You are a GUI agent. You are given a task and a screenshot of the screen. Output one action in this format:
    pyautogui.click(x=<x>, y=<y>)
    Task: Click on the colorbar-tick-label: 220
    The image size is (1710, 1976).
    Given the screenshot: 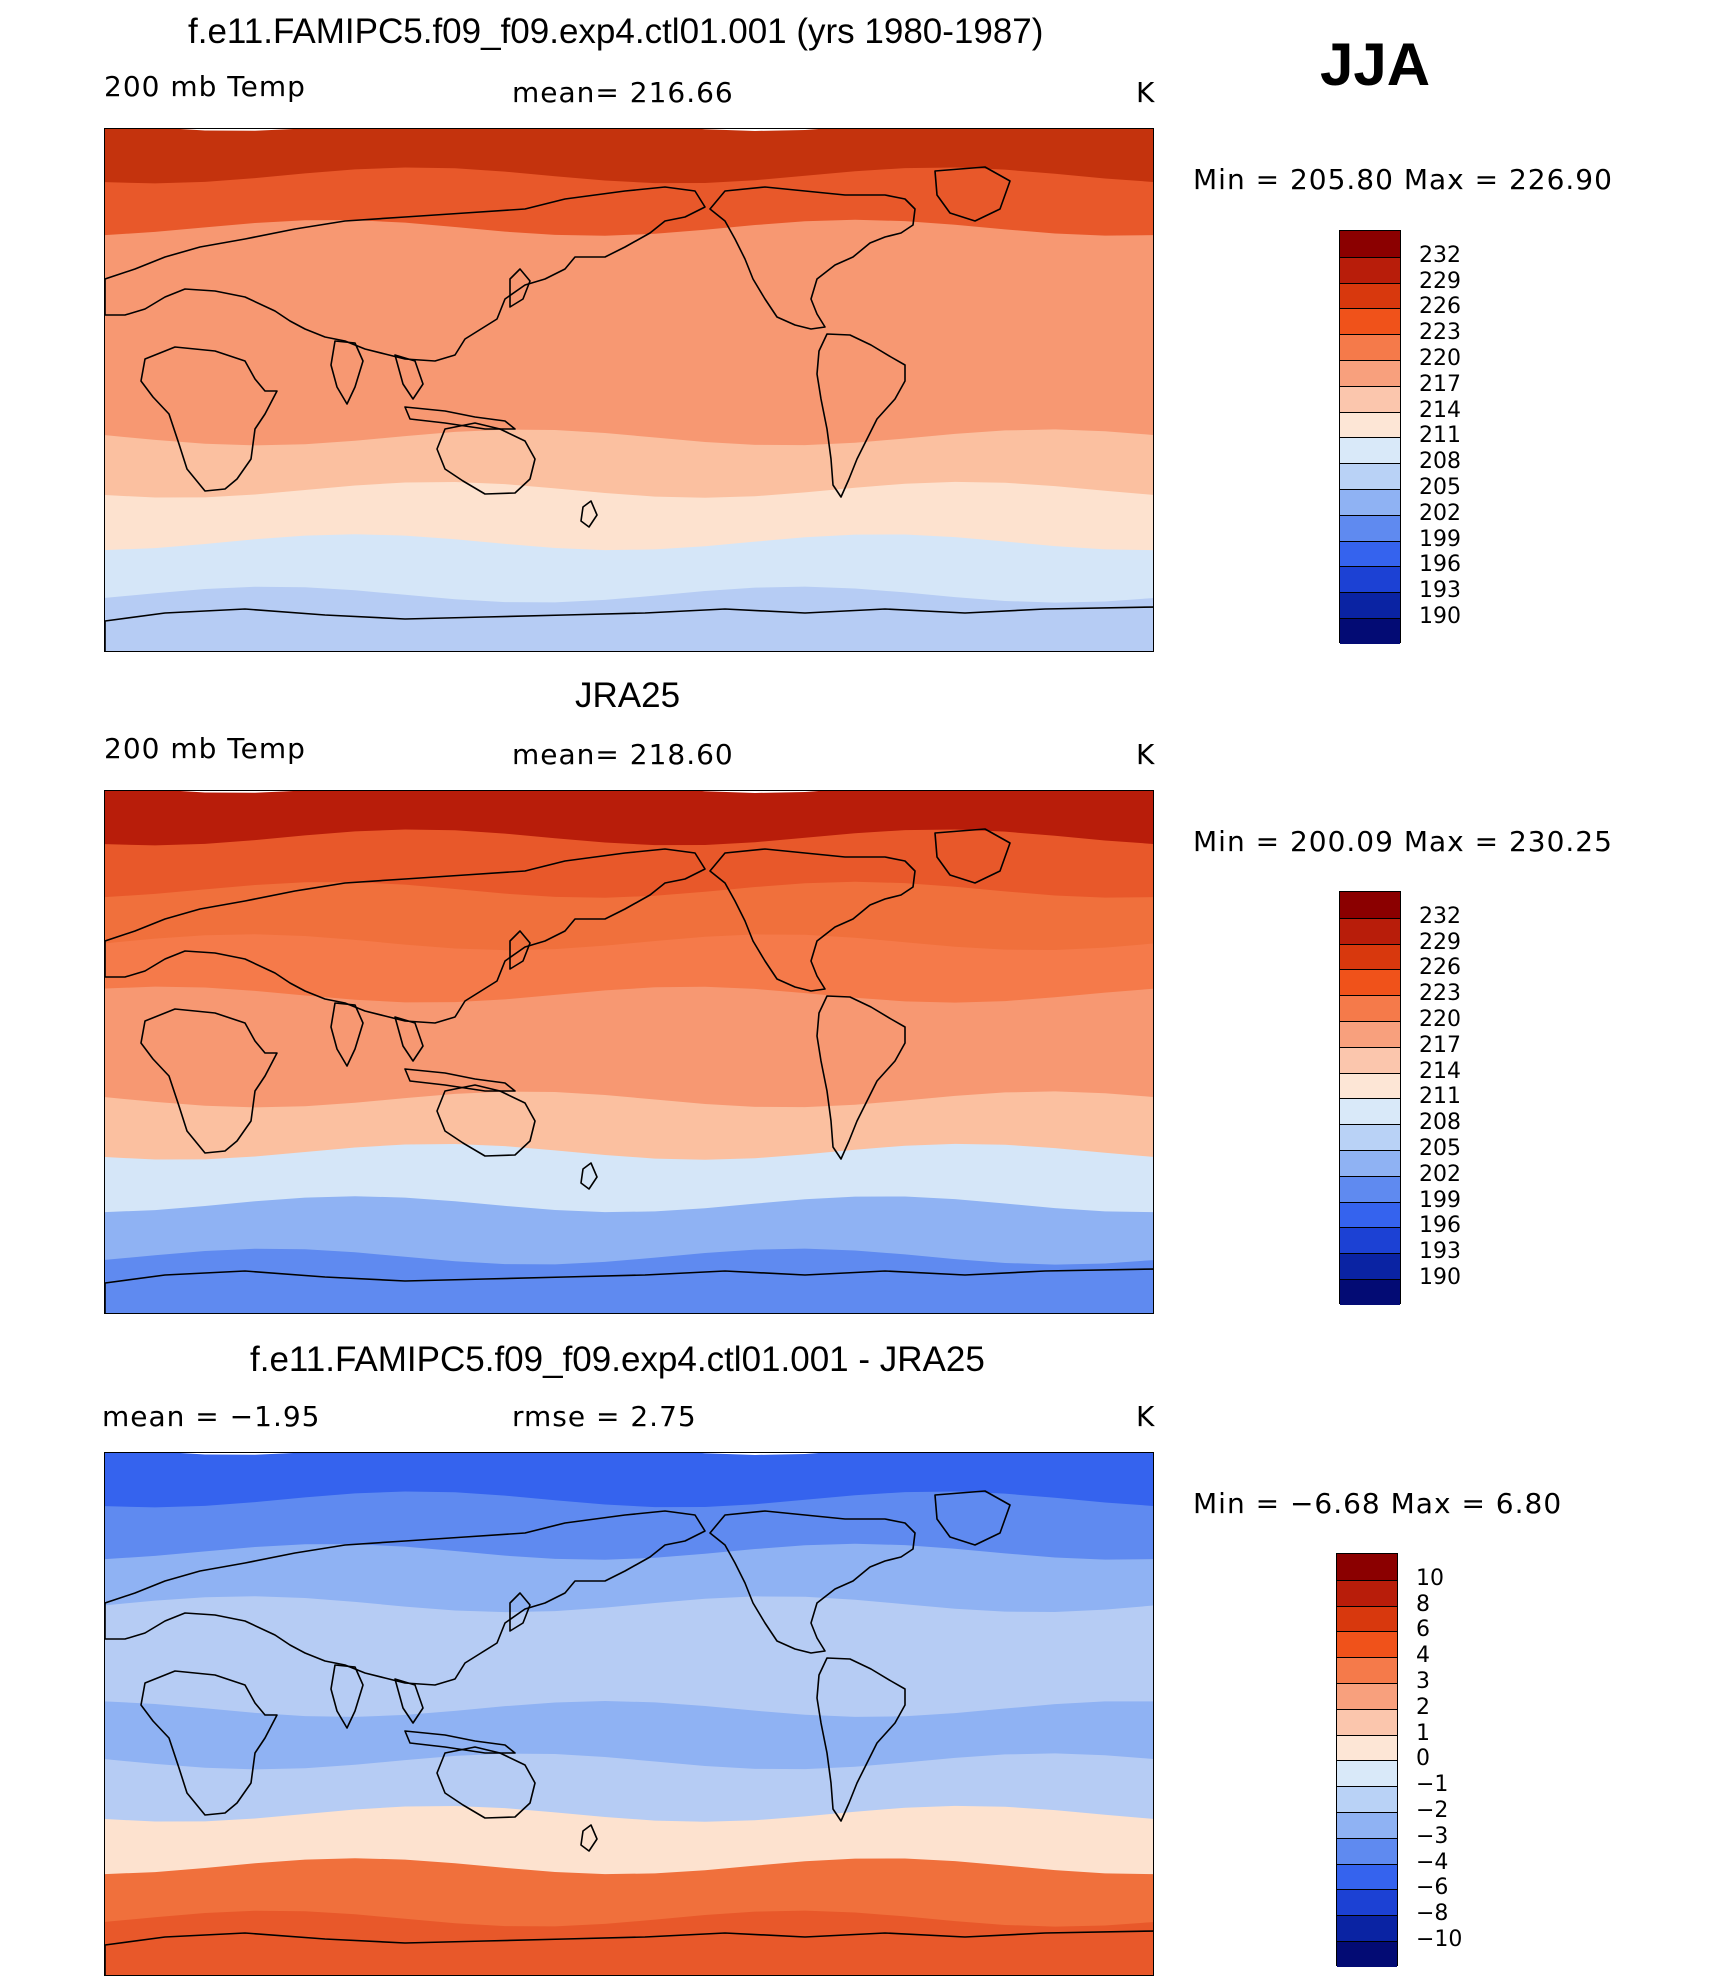 What is the action you would take?
    pyautogui.click(x=1440, y=1019)
    